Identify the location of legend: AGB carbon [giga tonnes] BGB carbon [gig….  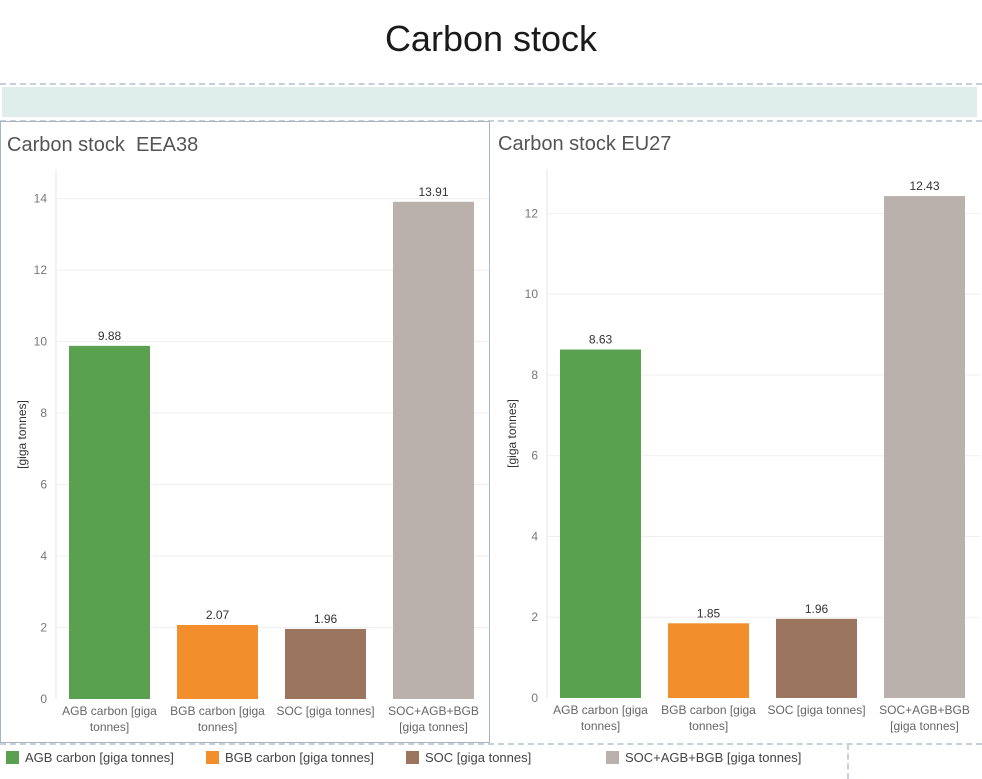
(424, 761).